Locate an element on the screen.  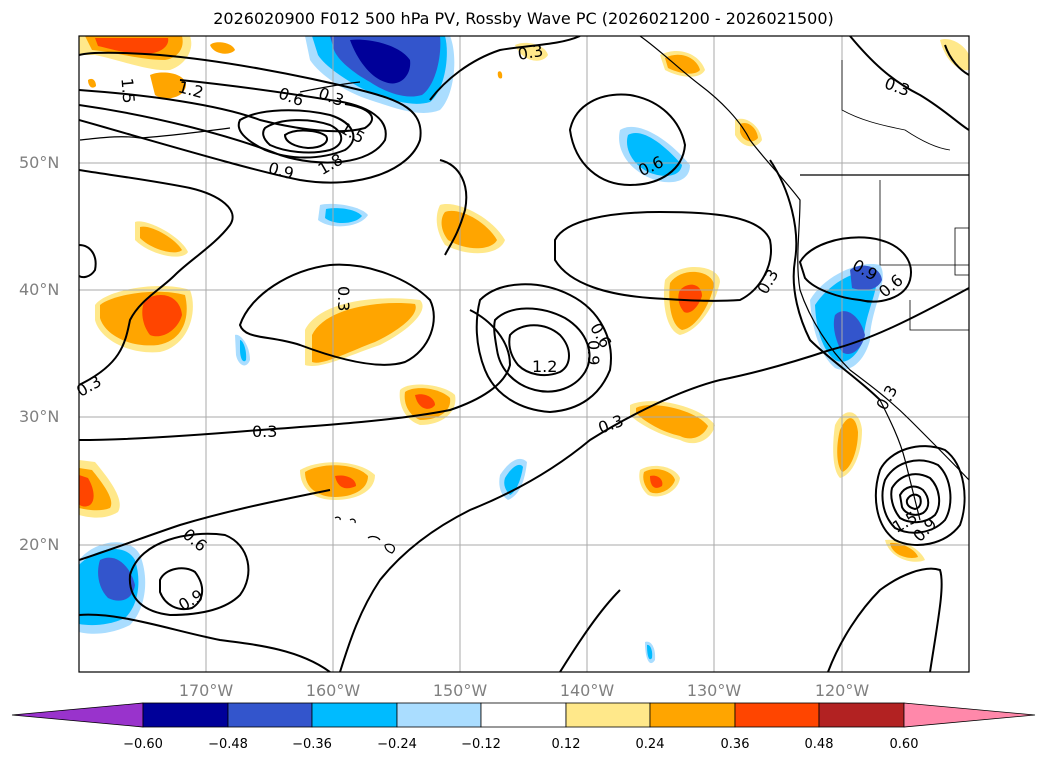
colorbar-tick-label: −0.48 is located at coordinates (228, 744).